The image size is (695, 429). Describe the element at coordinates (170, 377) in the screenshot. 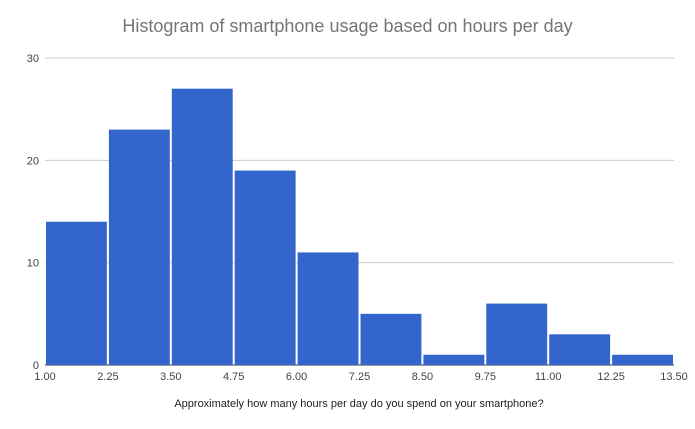

I see `x-tick-label-2: 3.50` at that location.